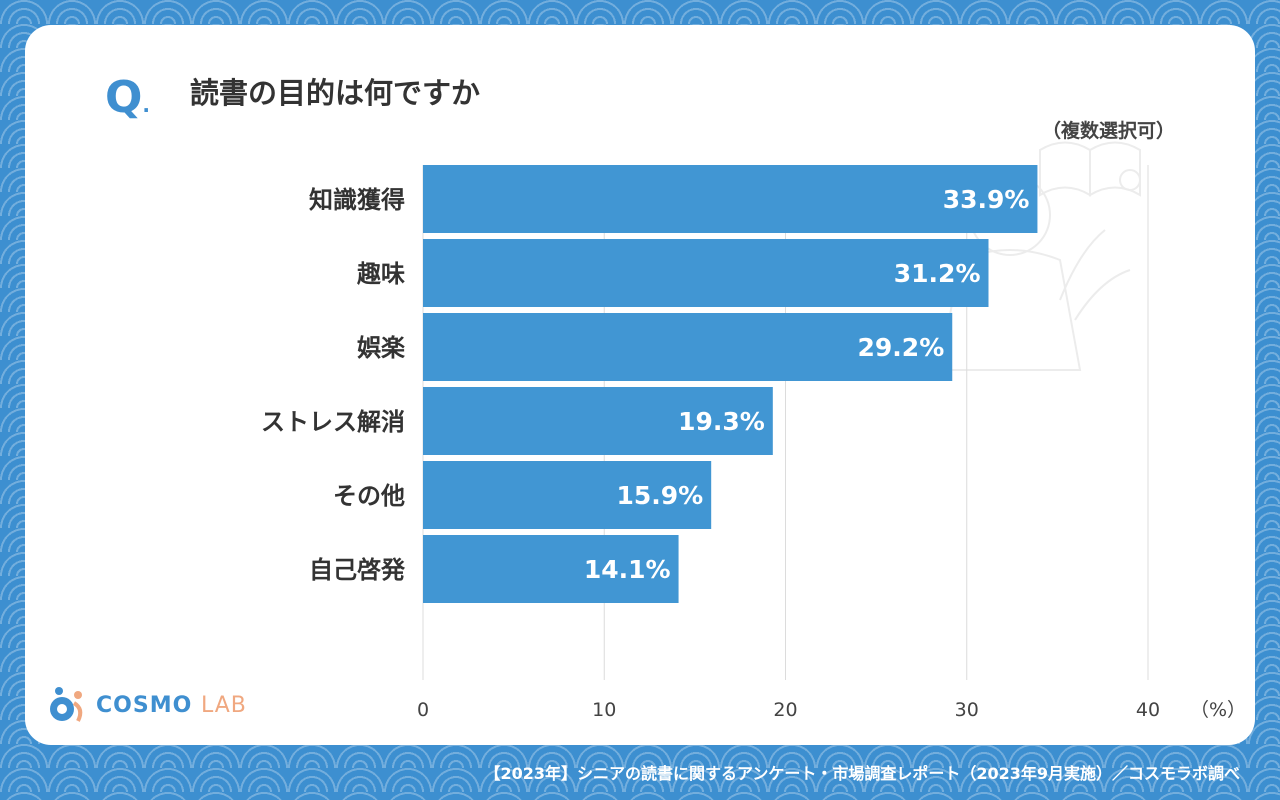 Image resolution: width=1280 pixels, height=800 pixels. What do you see at coordinates (937, 273) in the screenshot?
I see `bar-value-label: 31.2%` at bounding box center [937, 273].